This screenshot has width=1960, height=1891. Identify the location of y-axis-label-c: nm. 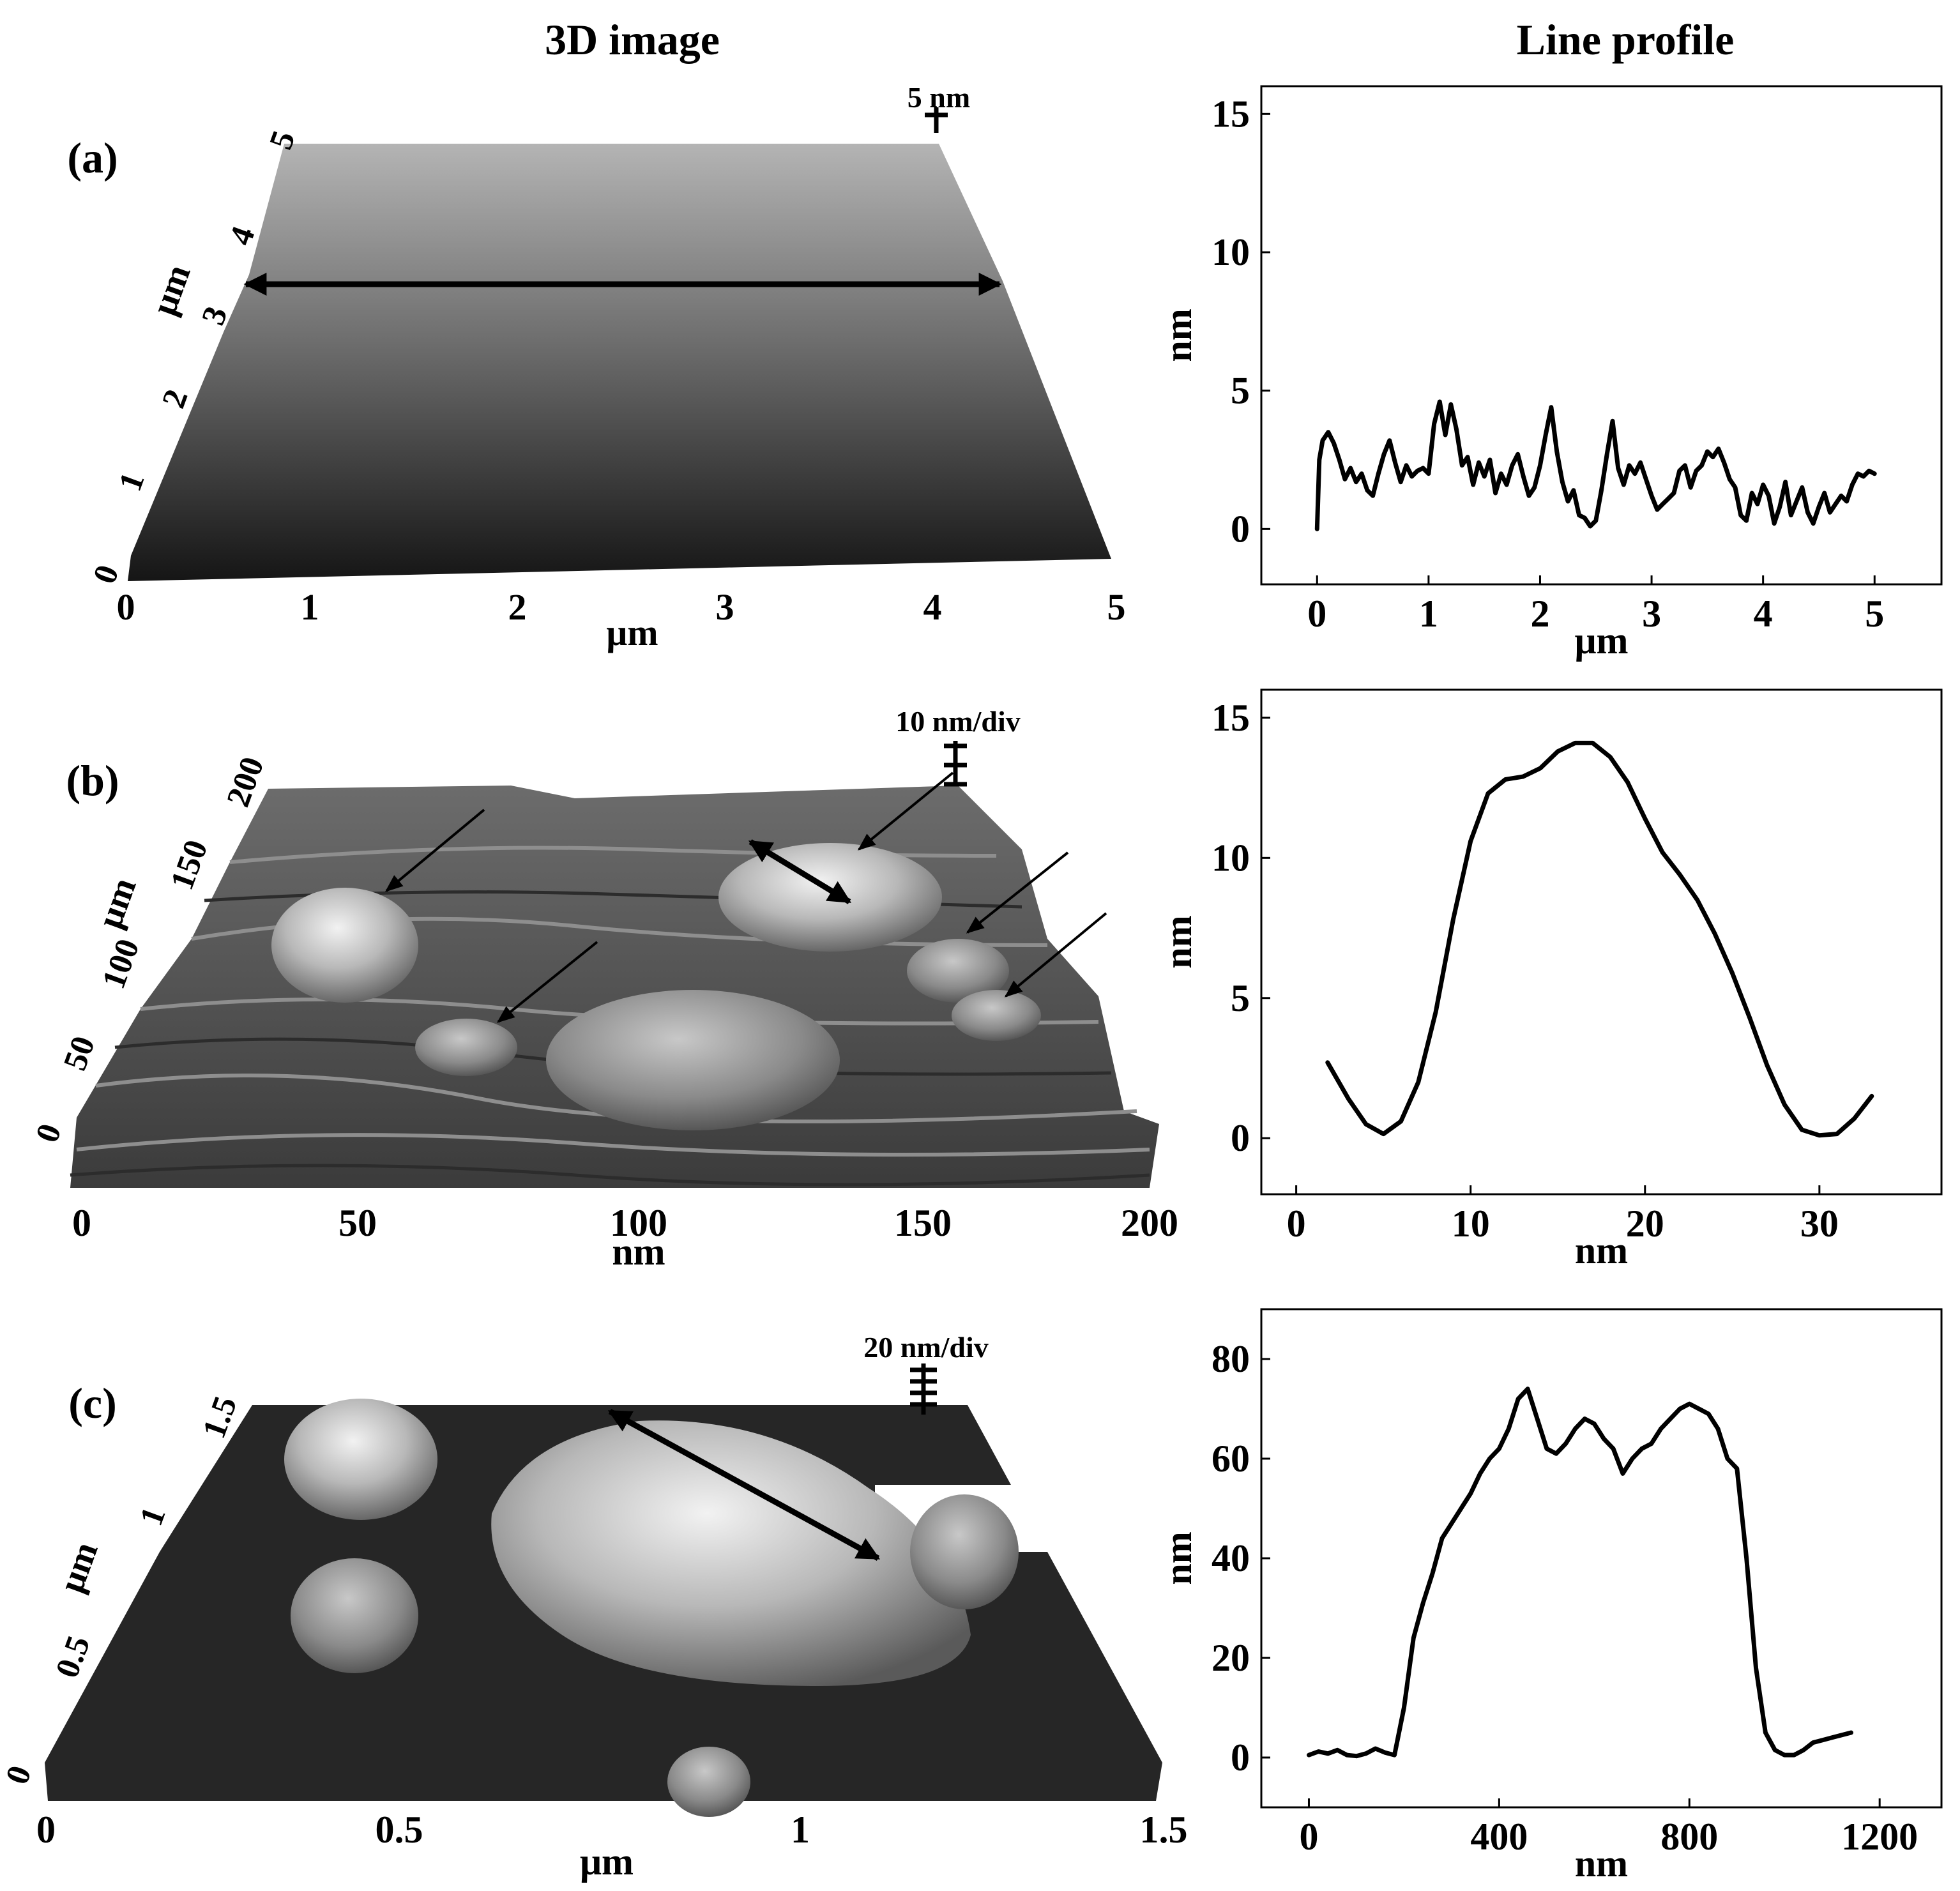
(1178, 1558).